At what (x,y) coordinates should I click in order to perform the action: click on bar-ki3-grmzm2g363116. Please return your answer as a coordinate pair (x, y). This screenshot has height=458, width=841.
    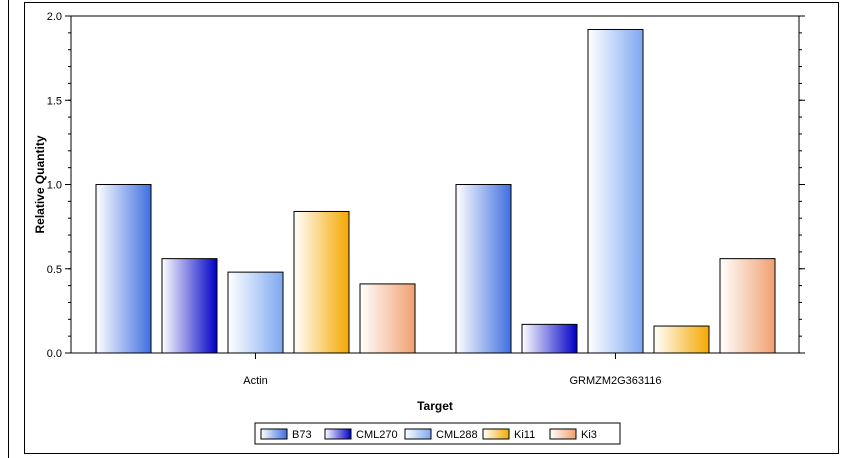
    Looking at the image, I should click on (747, 306).